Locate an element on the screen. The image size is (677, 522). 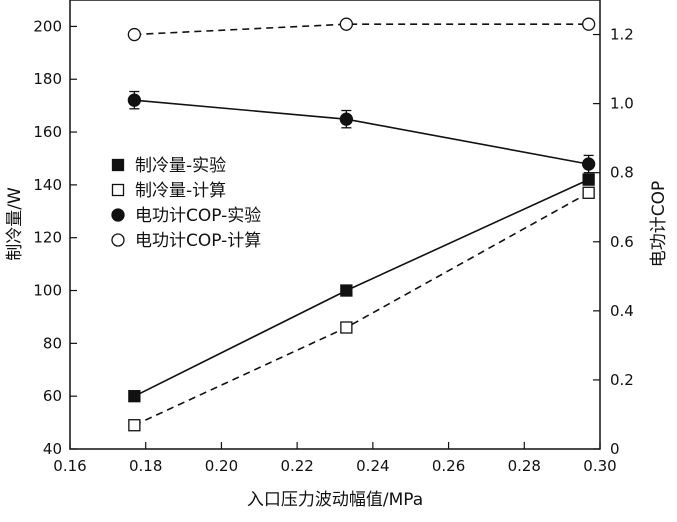
y-left-tick-label: 140 is located at coordinates (47, 185).